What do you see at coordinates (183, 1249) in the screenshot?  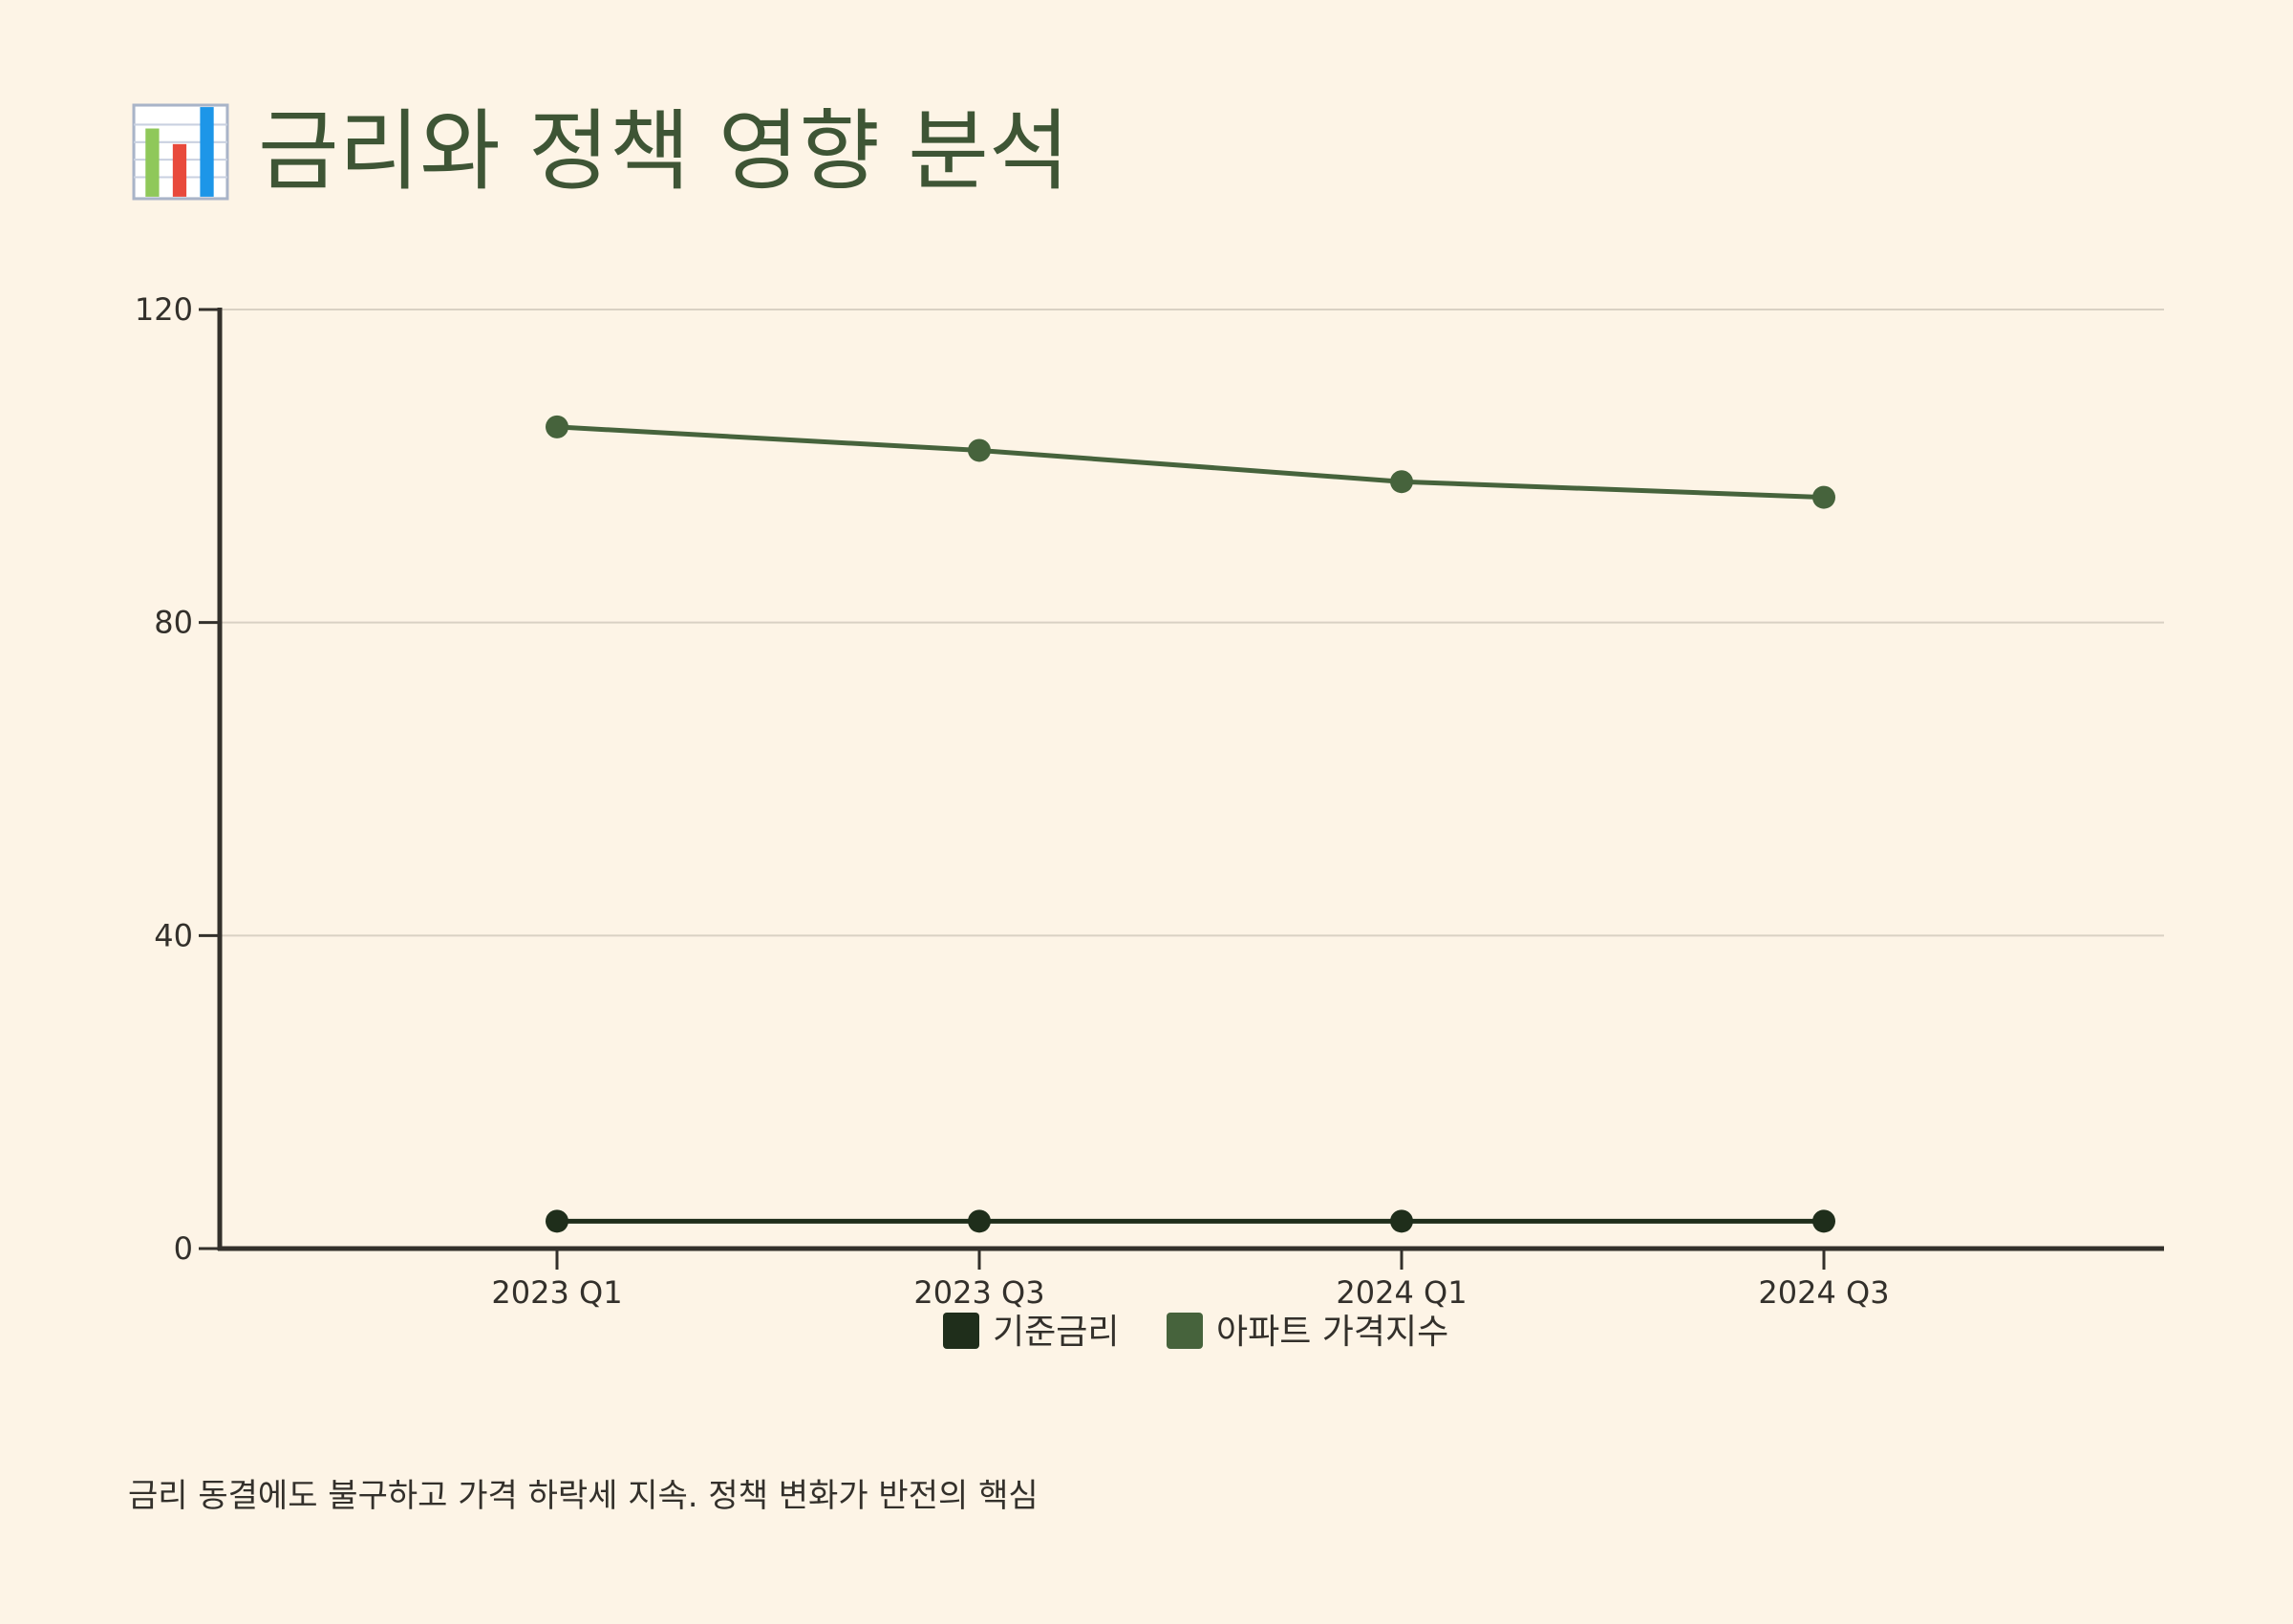 I see `y-tick-label: 0` at bounding box center [183, 1249].